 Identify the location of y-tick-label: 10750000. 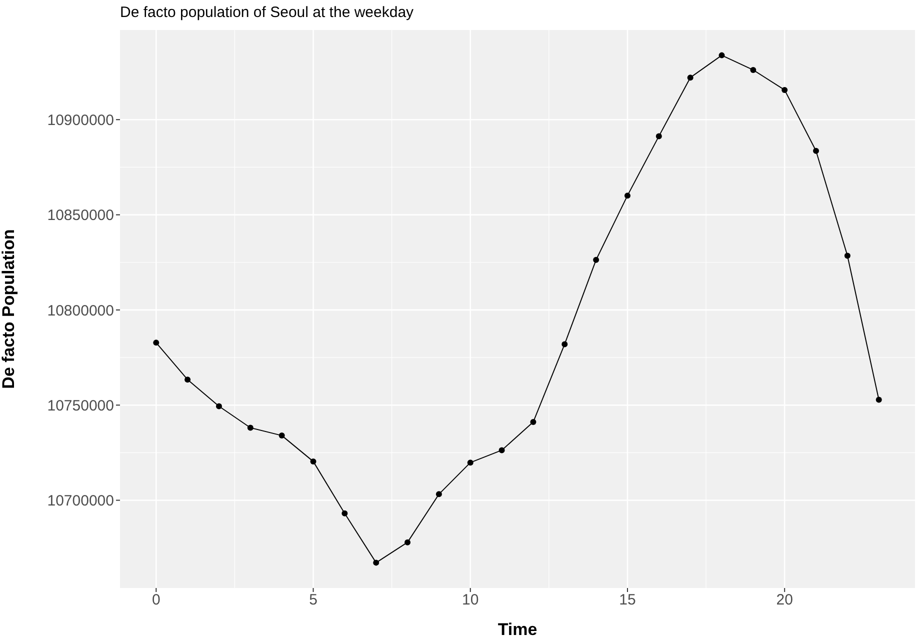
(80, 405).